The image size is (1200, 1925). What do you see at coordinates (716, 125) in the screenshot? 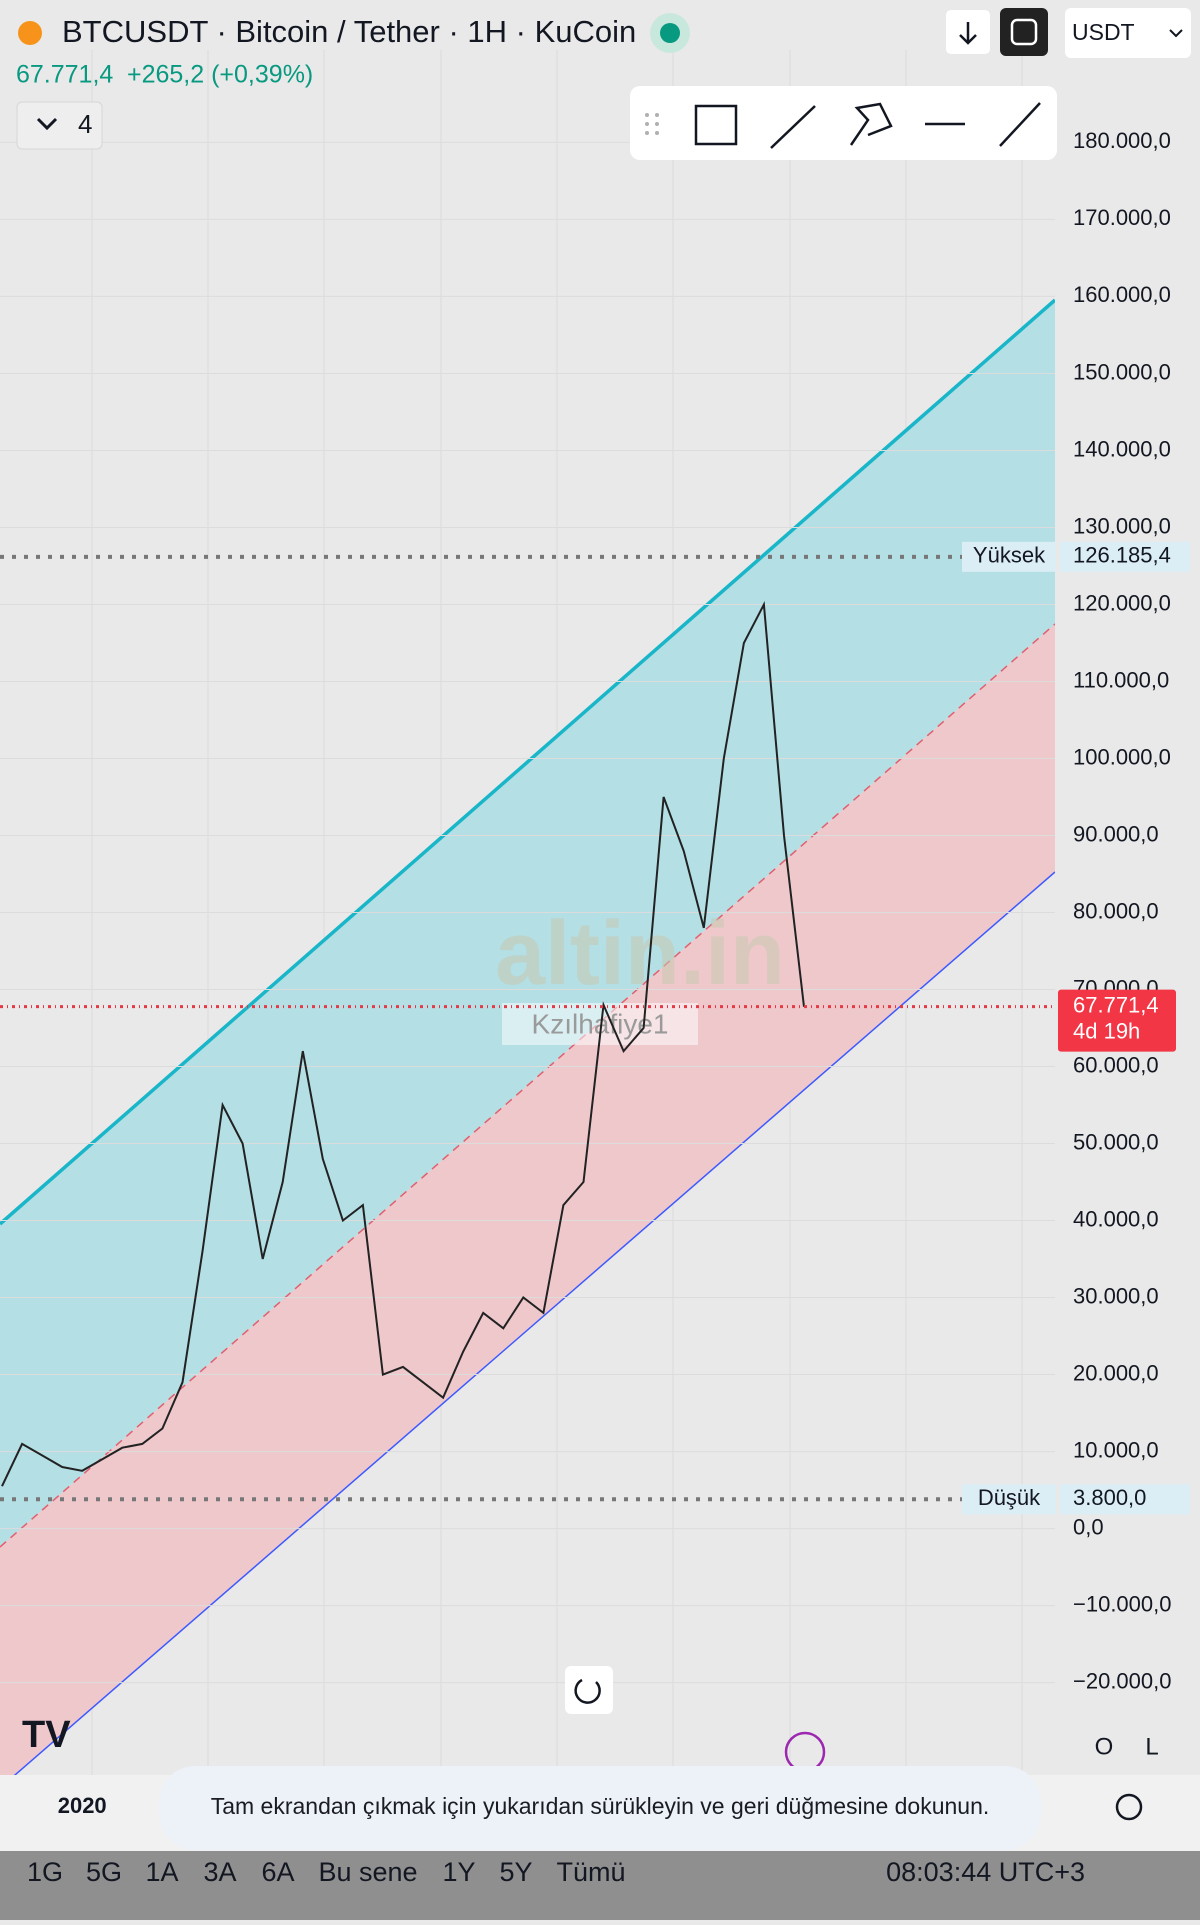
I see `tool-position` at bounding box center [716, 125].